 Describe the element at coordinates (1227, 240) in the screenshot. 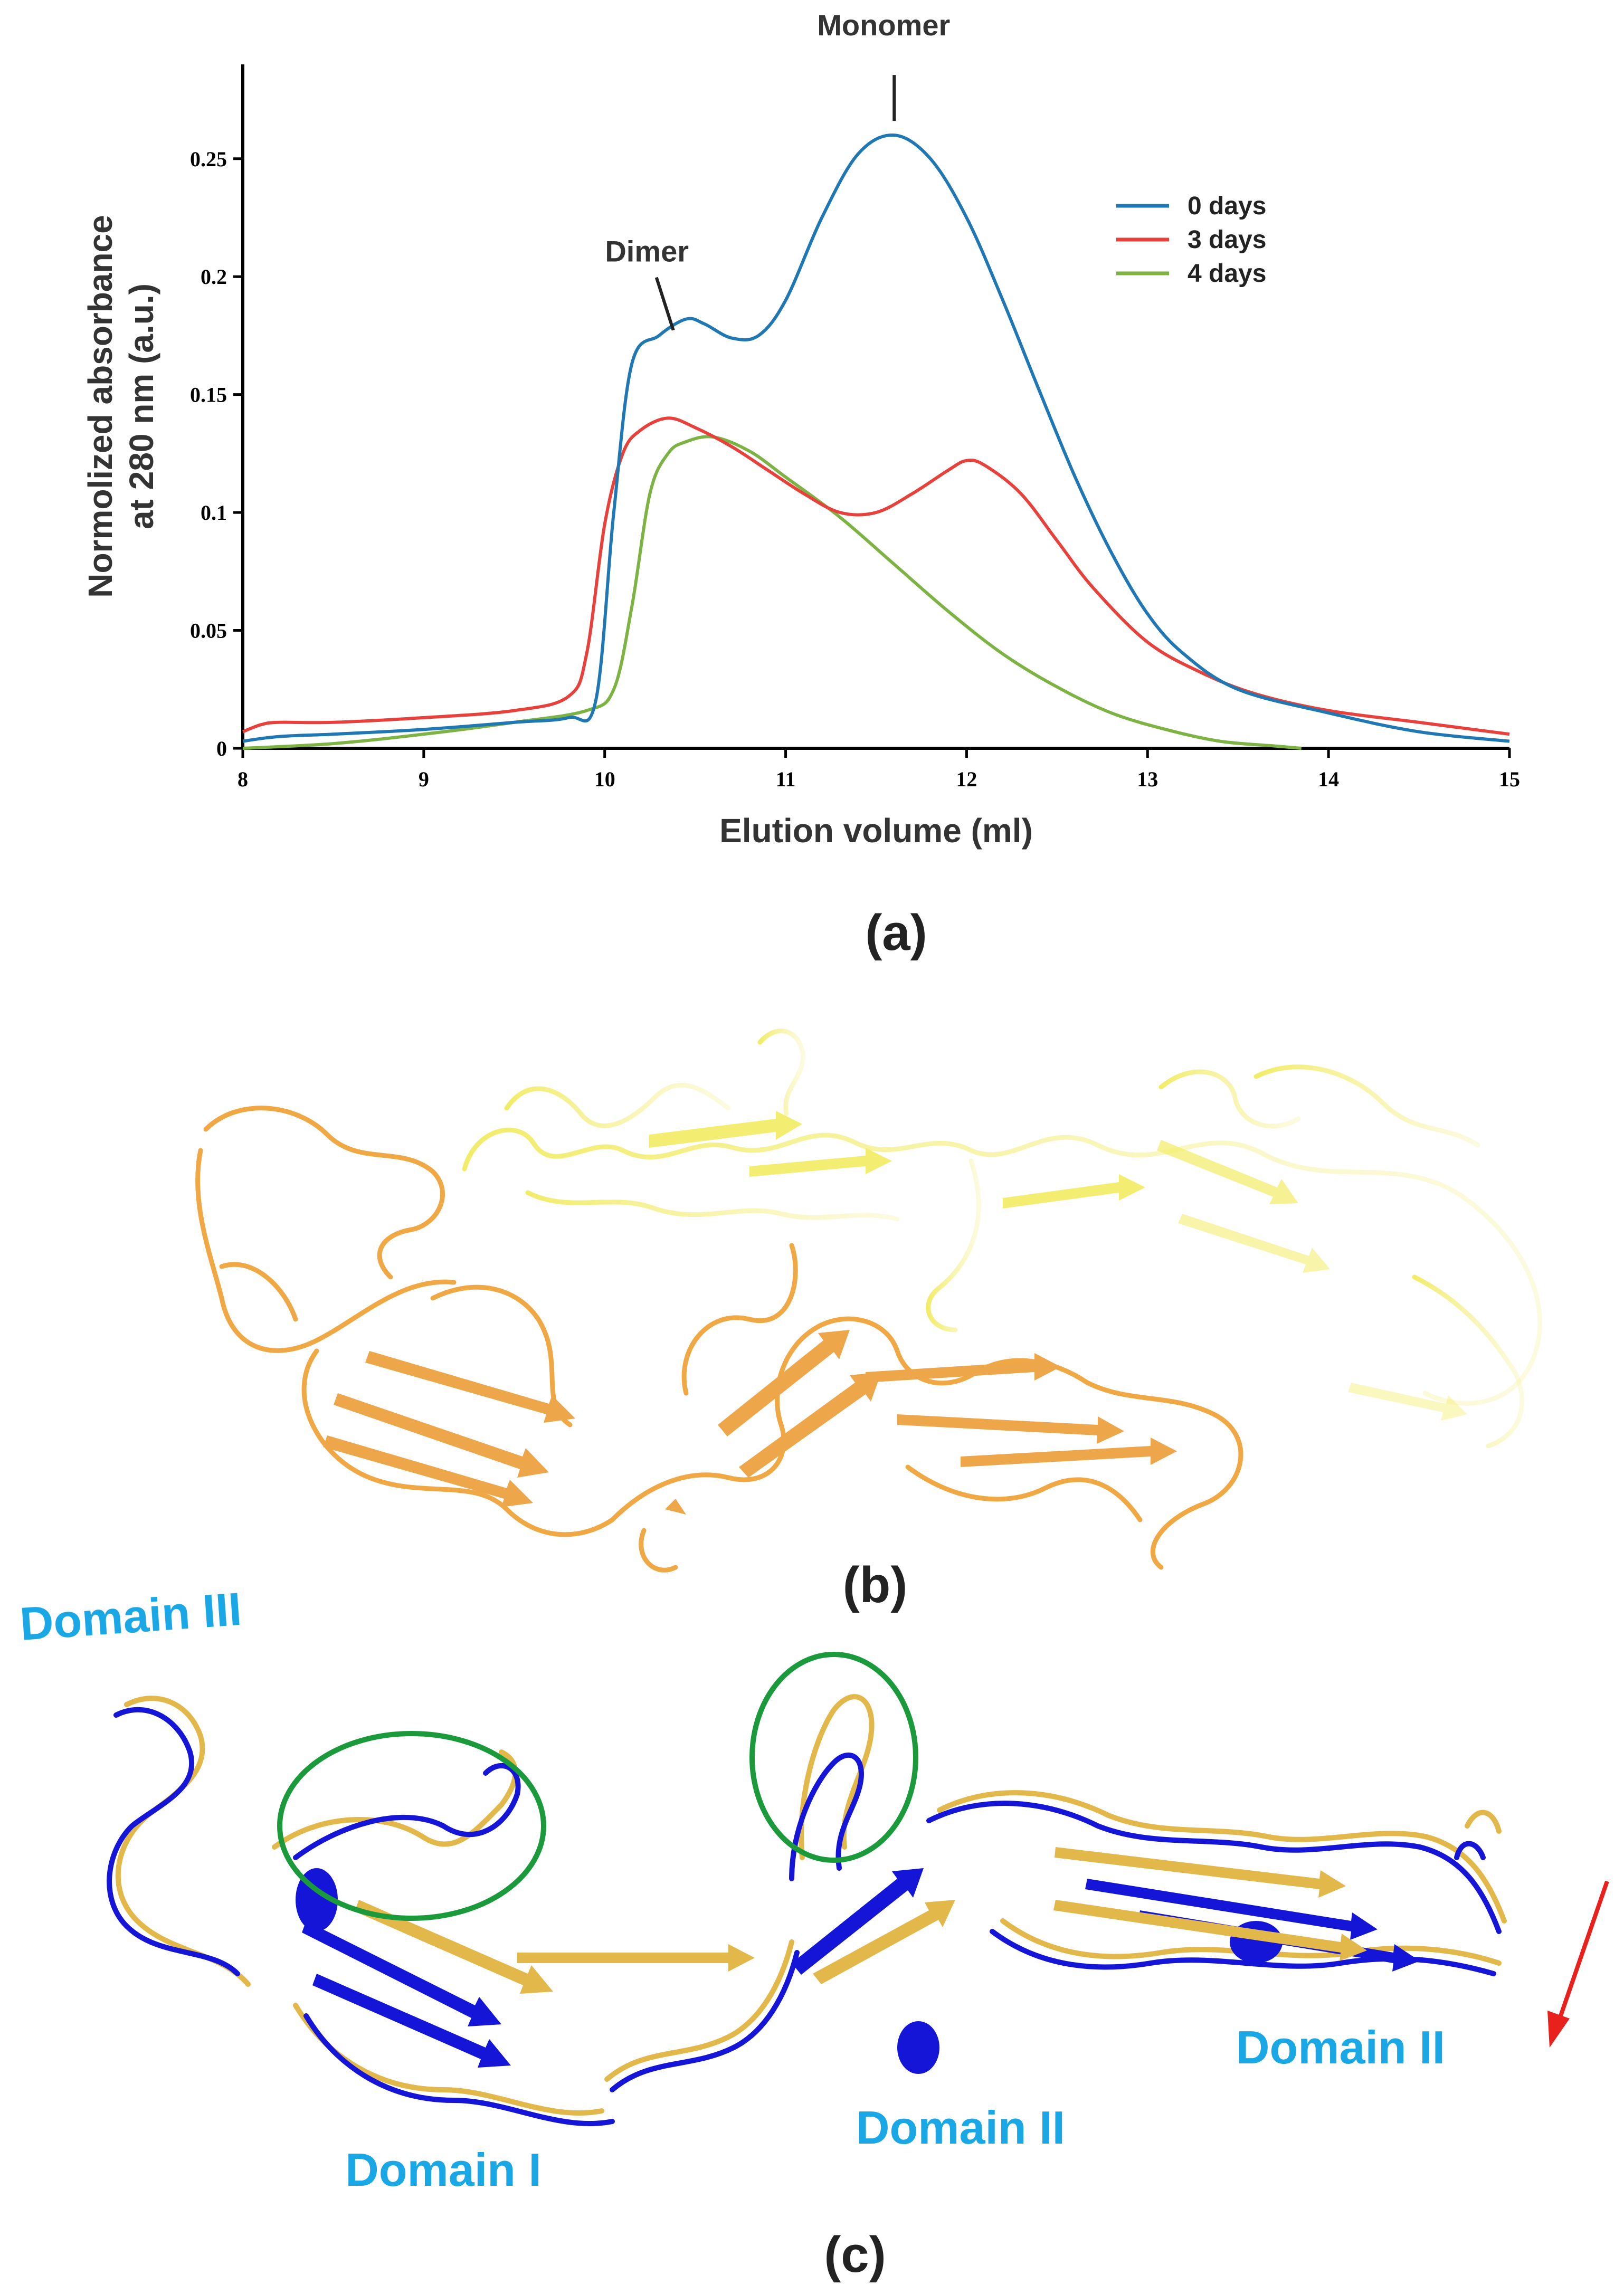

I see `legend-label: 3 days` at that location.